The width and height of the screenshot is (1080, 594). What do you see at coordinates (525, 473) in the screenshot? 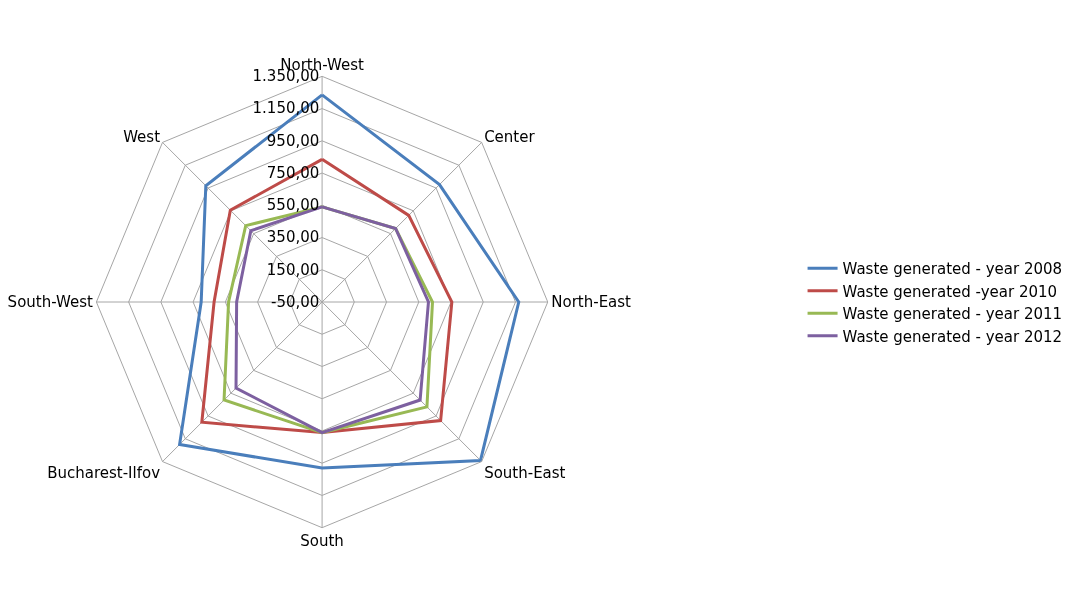
I see `spoke-label: South-East` at bounding box center [525, 473].